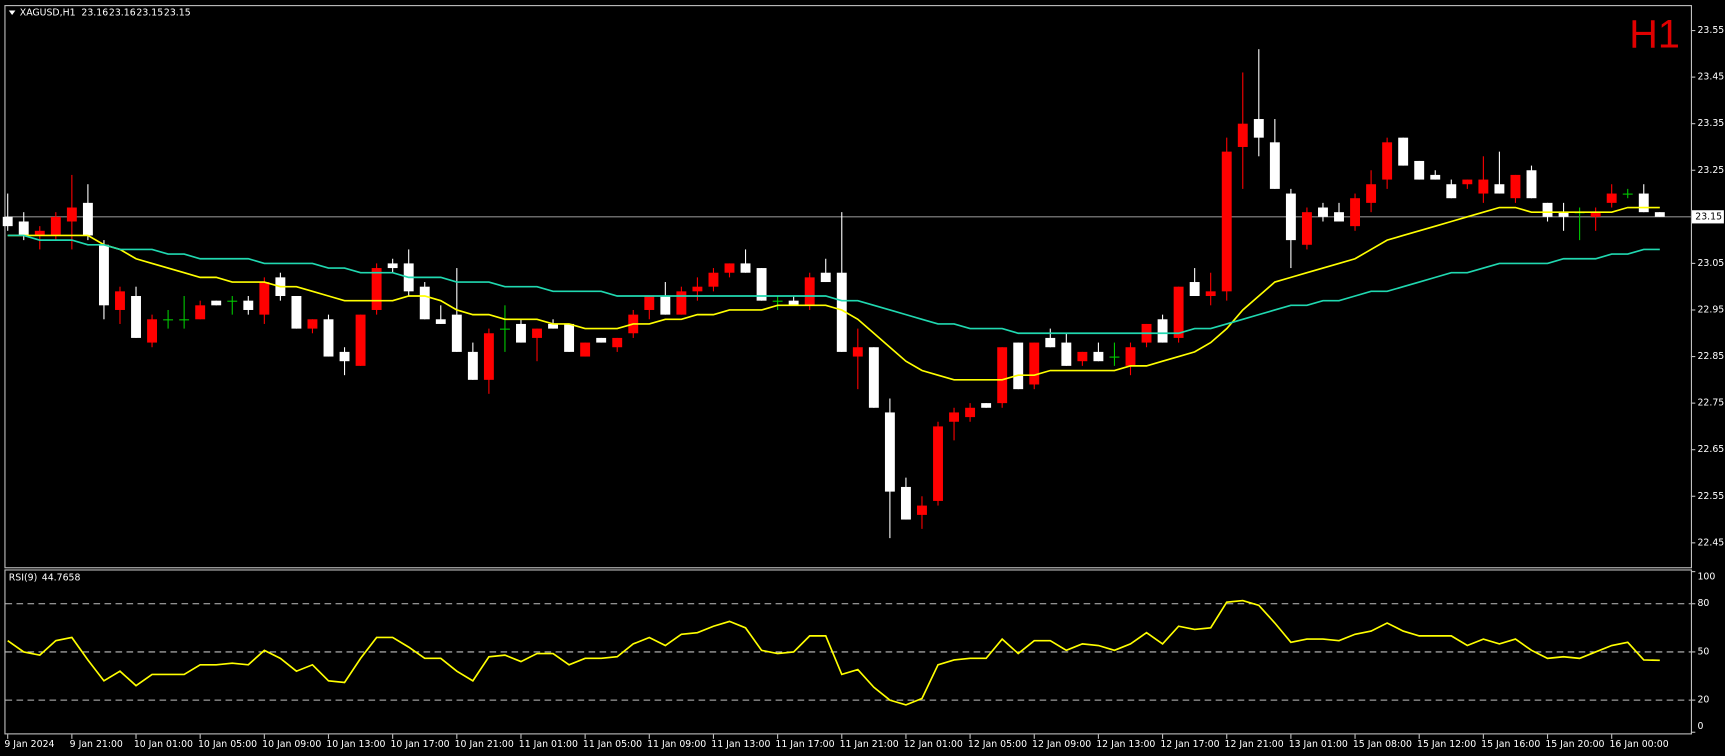 Image resolution: width=1725 pixels, height=756 pixels. I want to click on x-tick-label: 10 Jan 17:00, so click(419, 744).